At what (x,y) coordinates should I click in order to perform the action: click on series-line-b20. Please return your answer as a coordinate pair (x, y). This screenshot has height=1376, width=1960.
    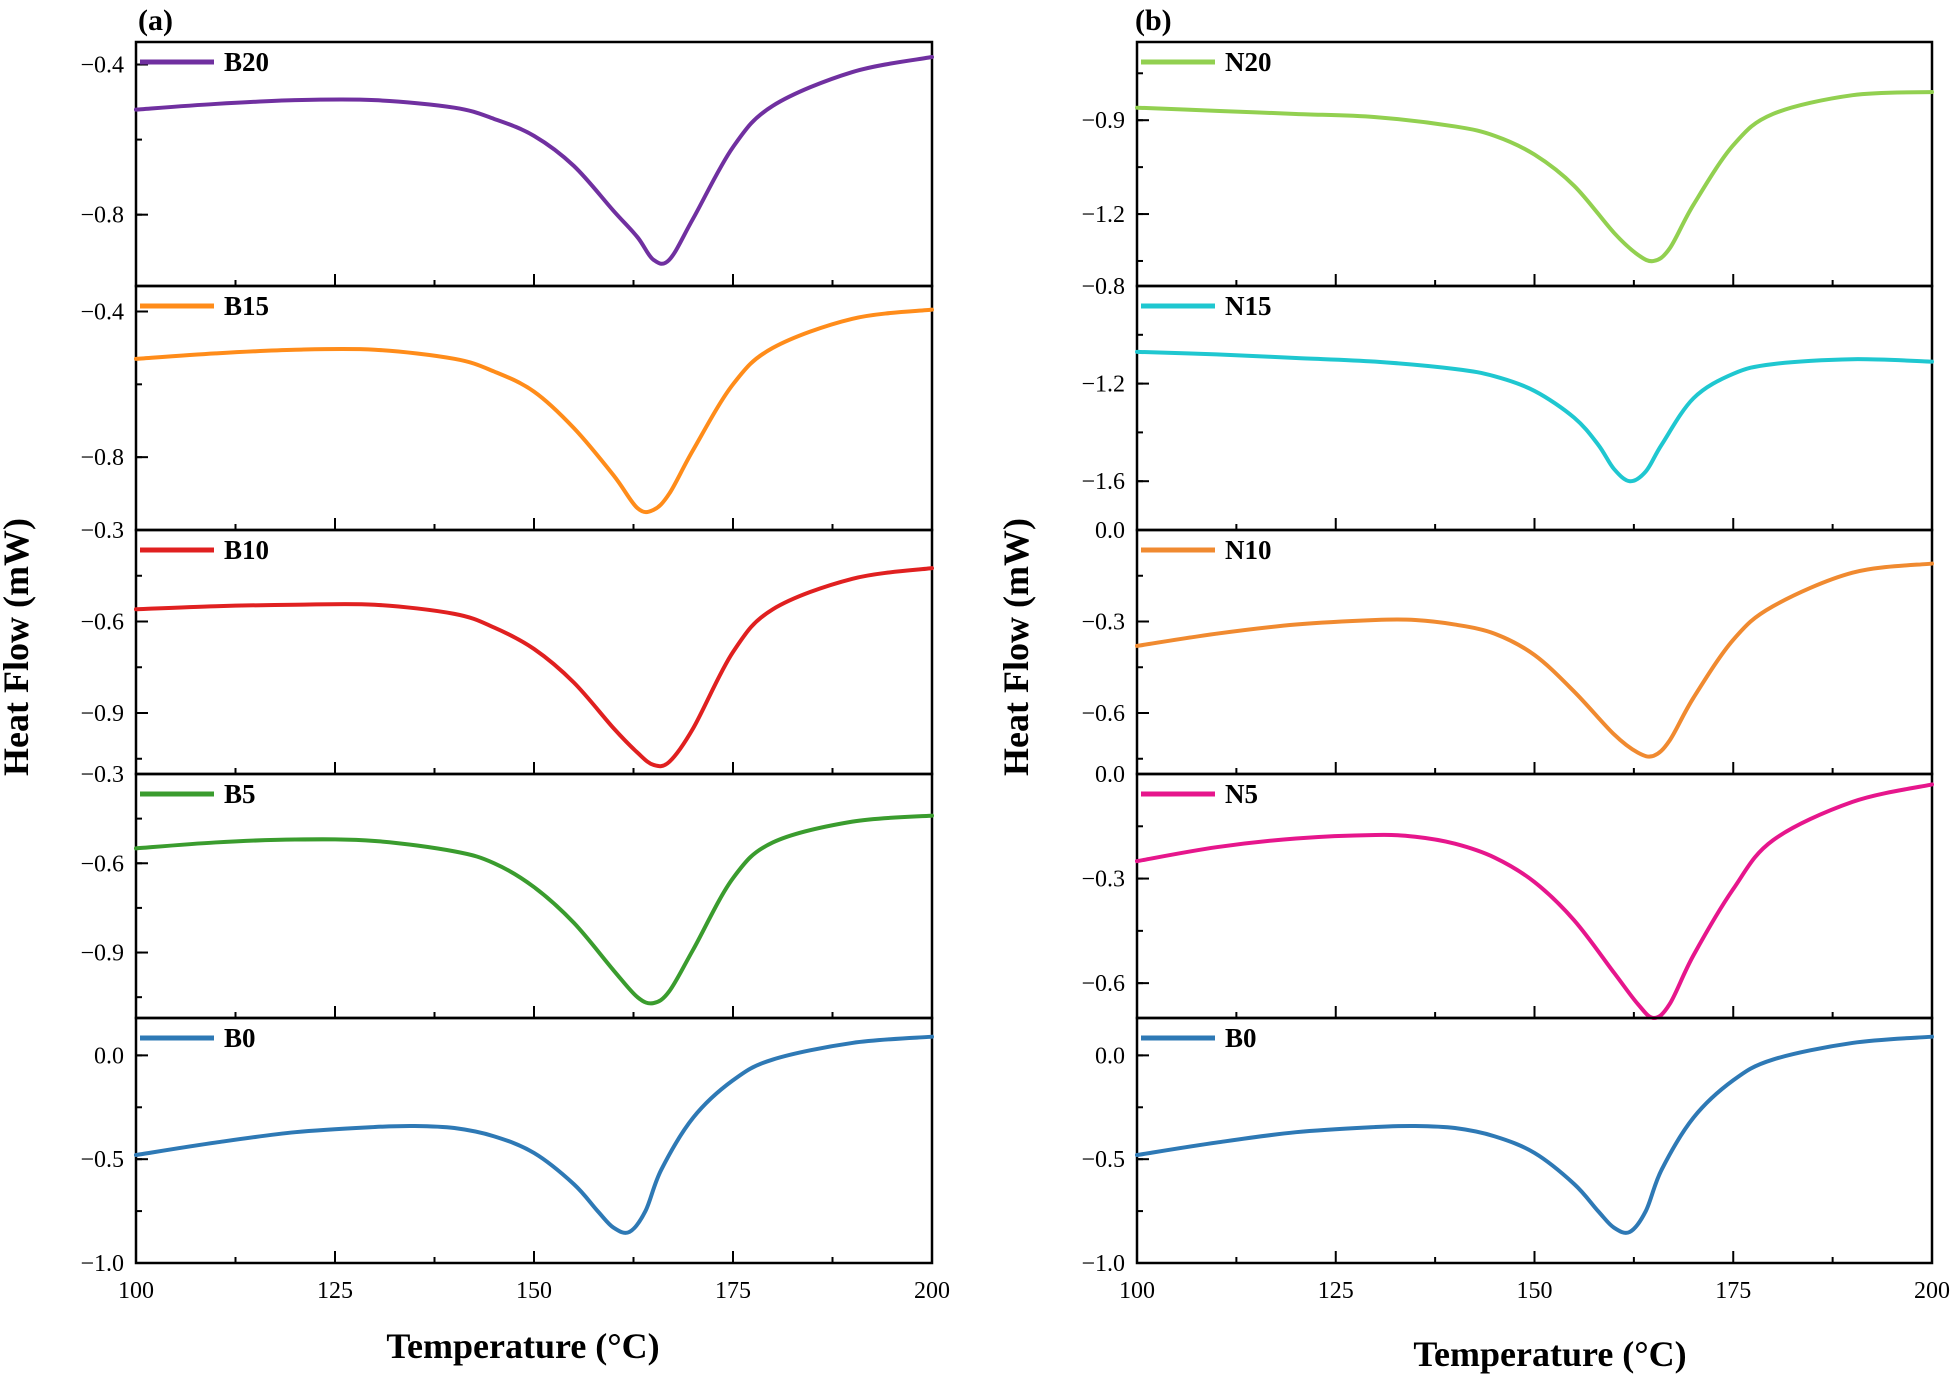
    Looking at the image, I should click on (534, 160).